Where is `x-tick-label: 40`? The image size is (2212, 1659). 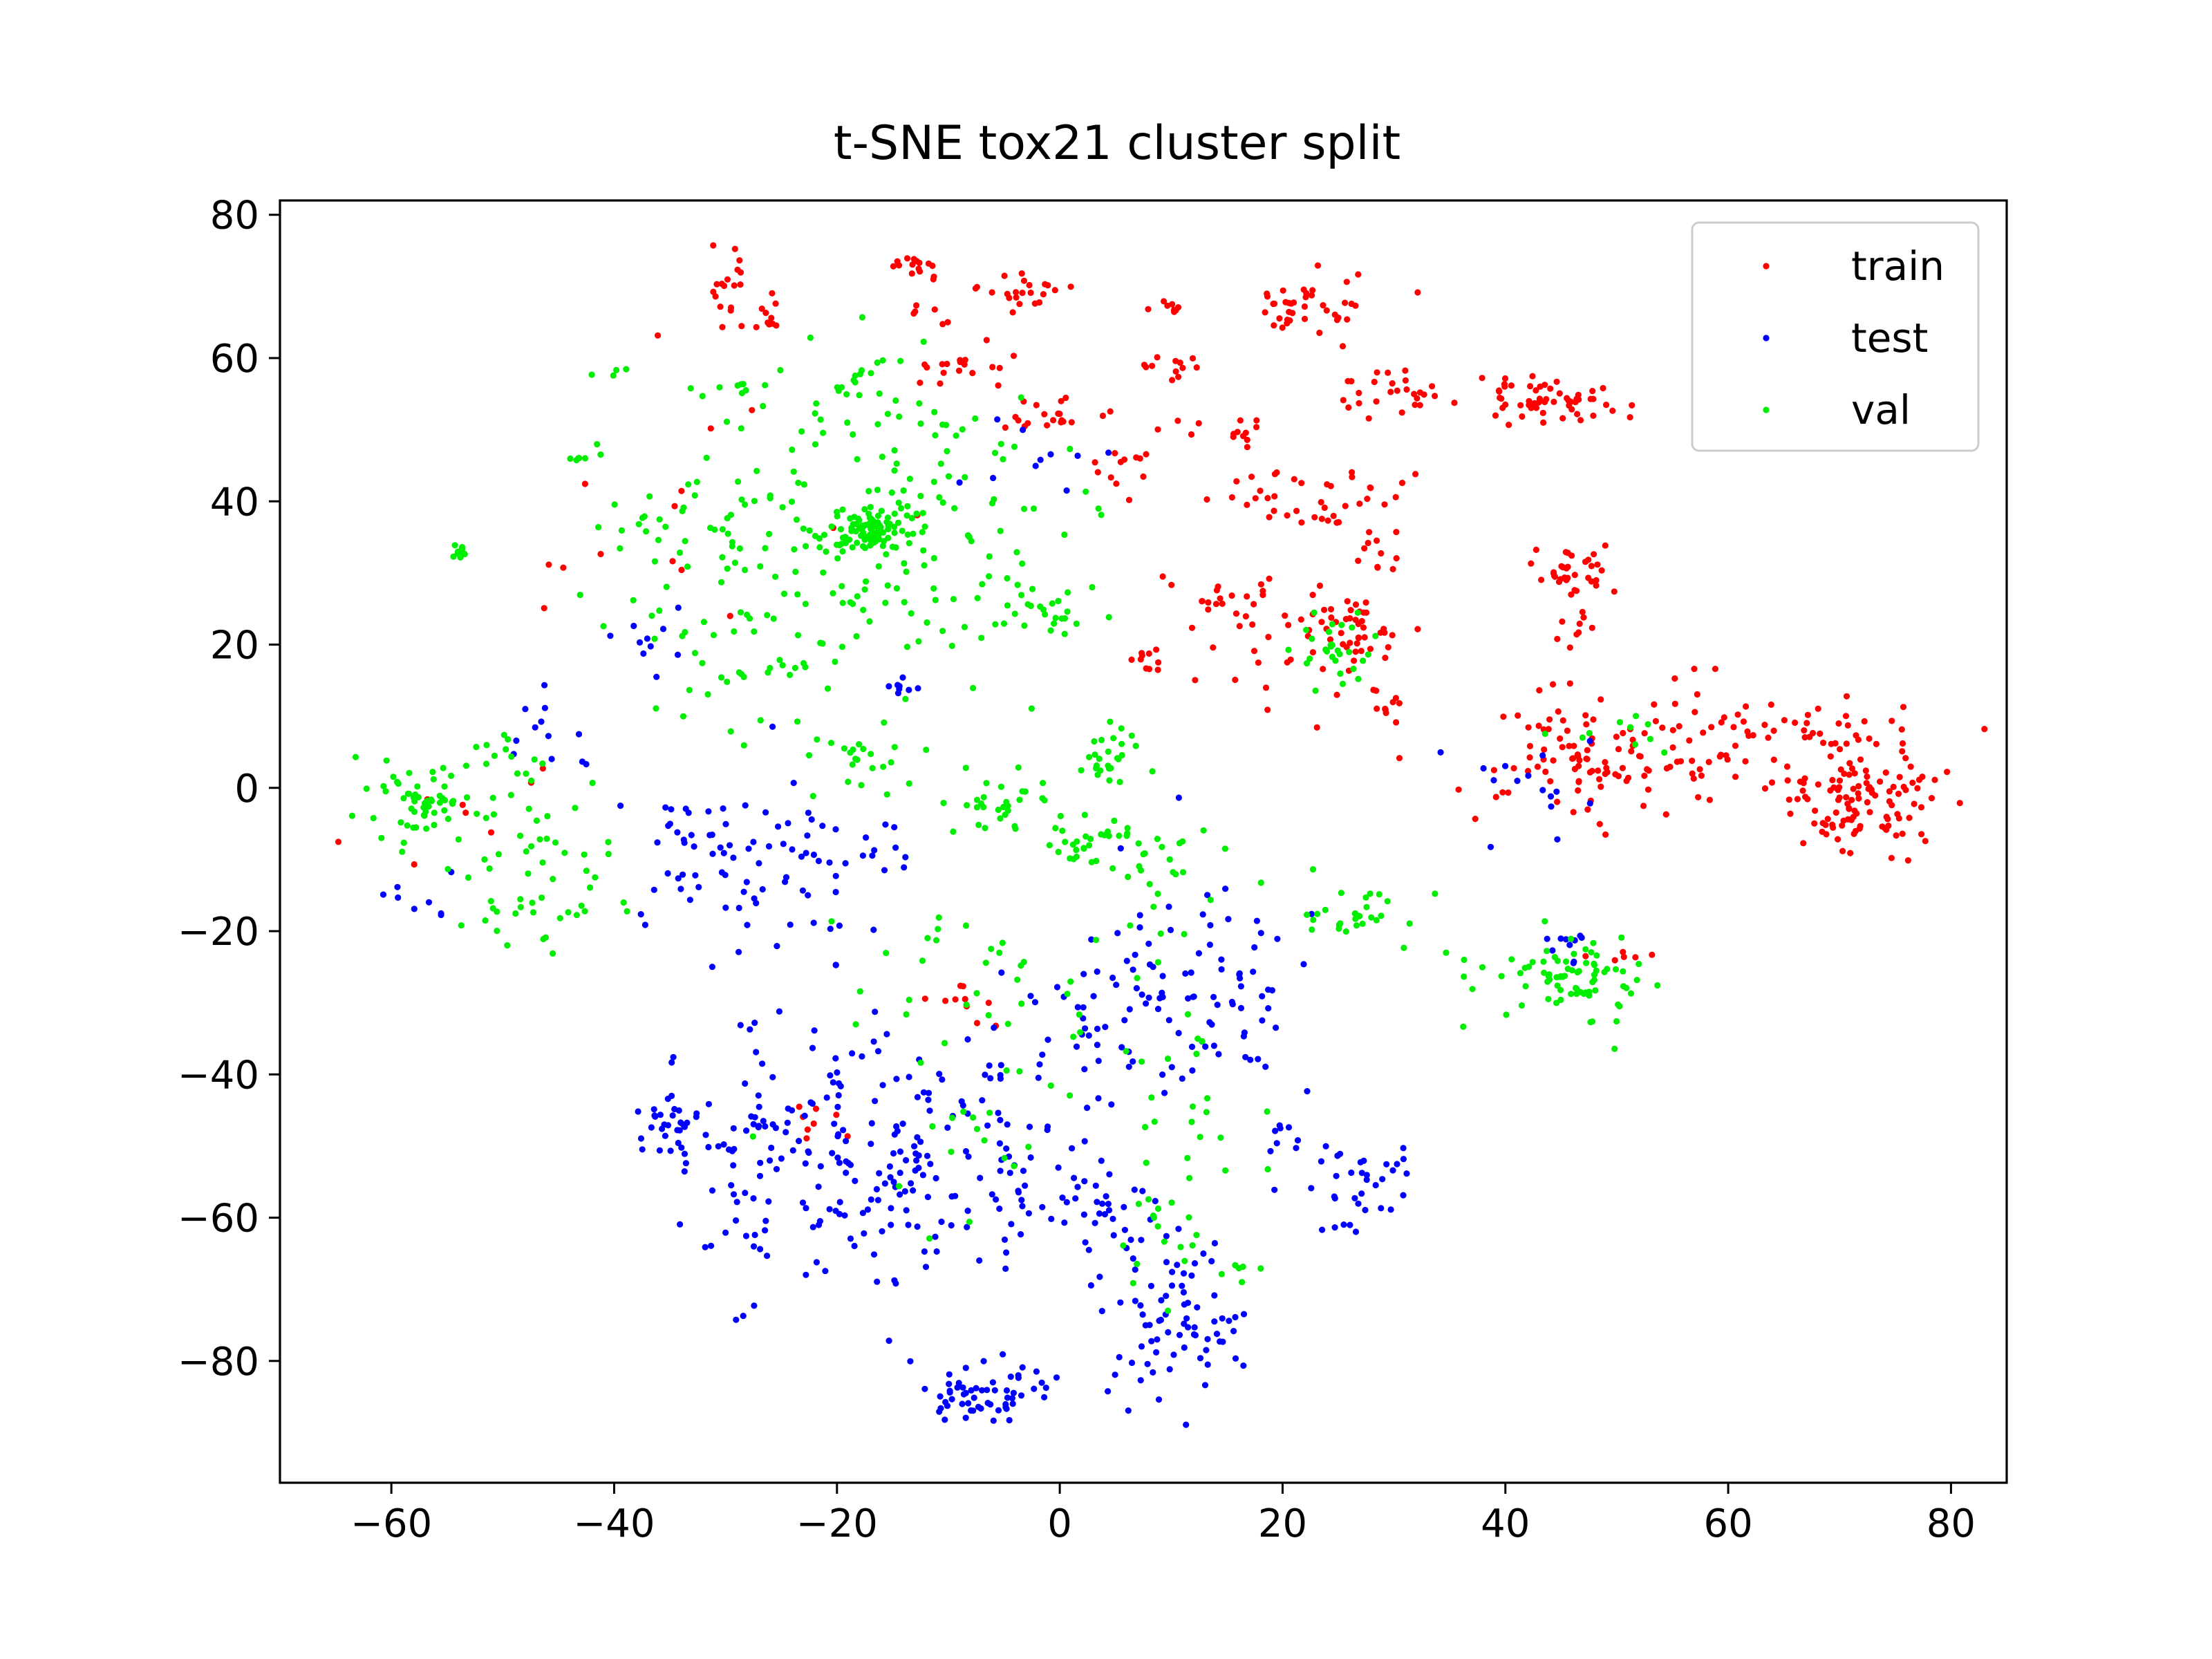 x-tick-label: 40 is located at coordinates (1506, 1523).